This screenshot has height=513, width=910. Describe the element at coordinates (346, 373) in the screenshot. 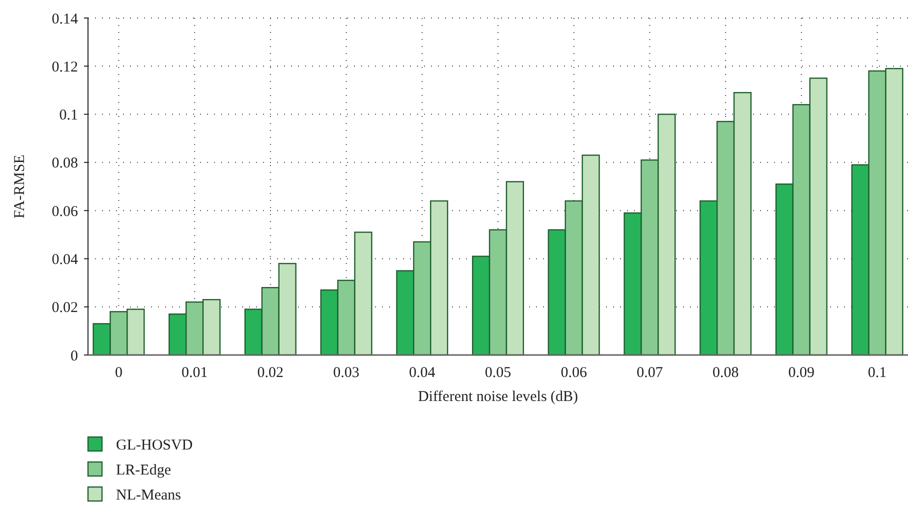

I see `x-tick-label: 0.03` at that location.